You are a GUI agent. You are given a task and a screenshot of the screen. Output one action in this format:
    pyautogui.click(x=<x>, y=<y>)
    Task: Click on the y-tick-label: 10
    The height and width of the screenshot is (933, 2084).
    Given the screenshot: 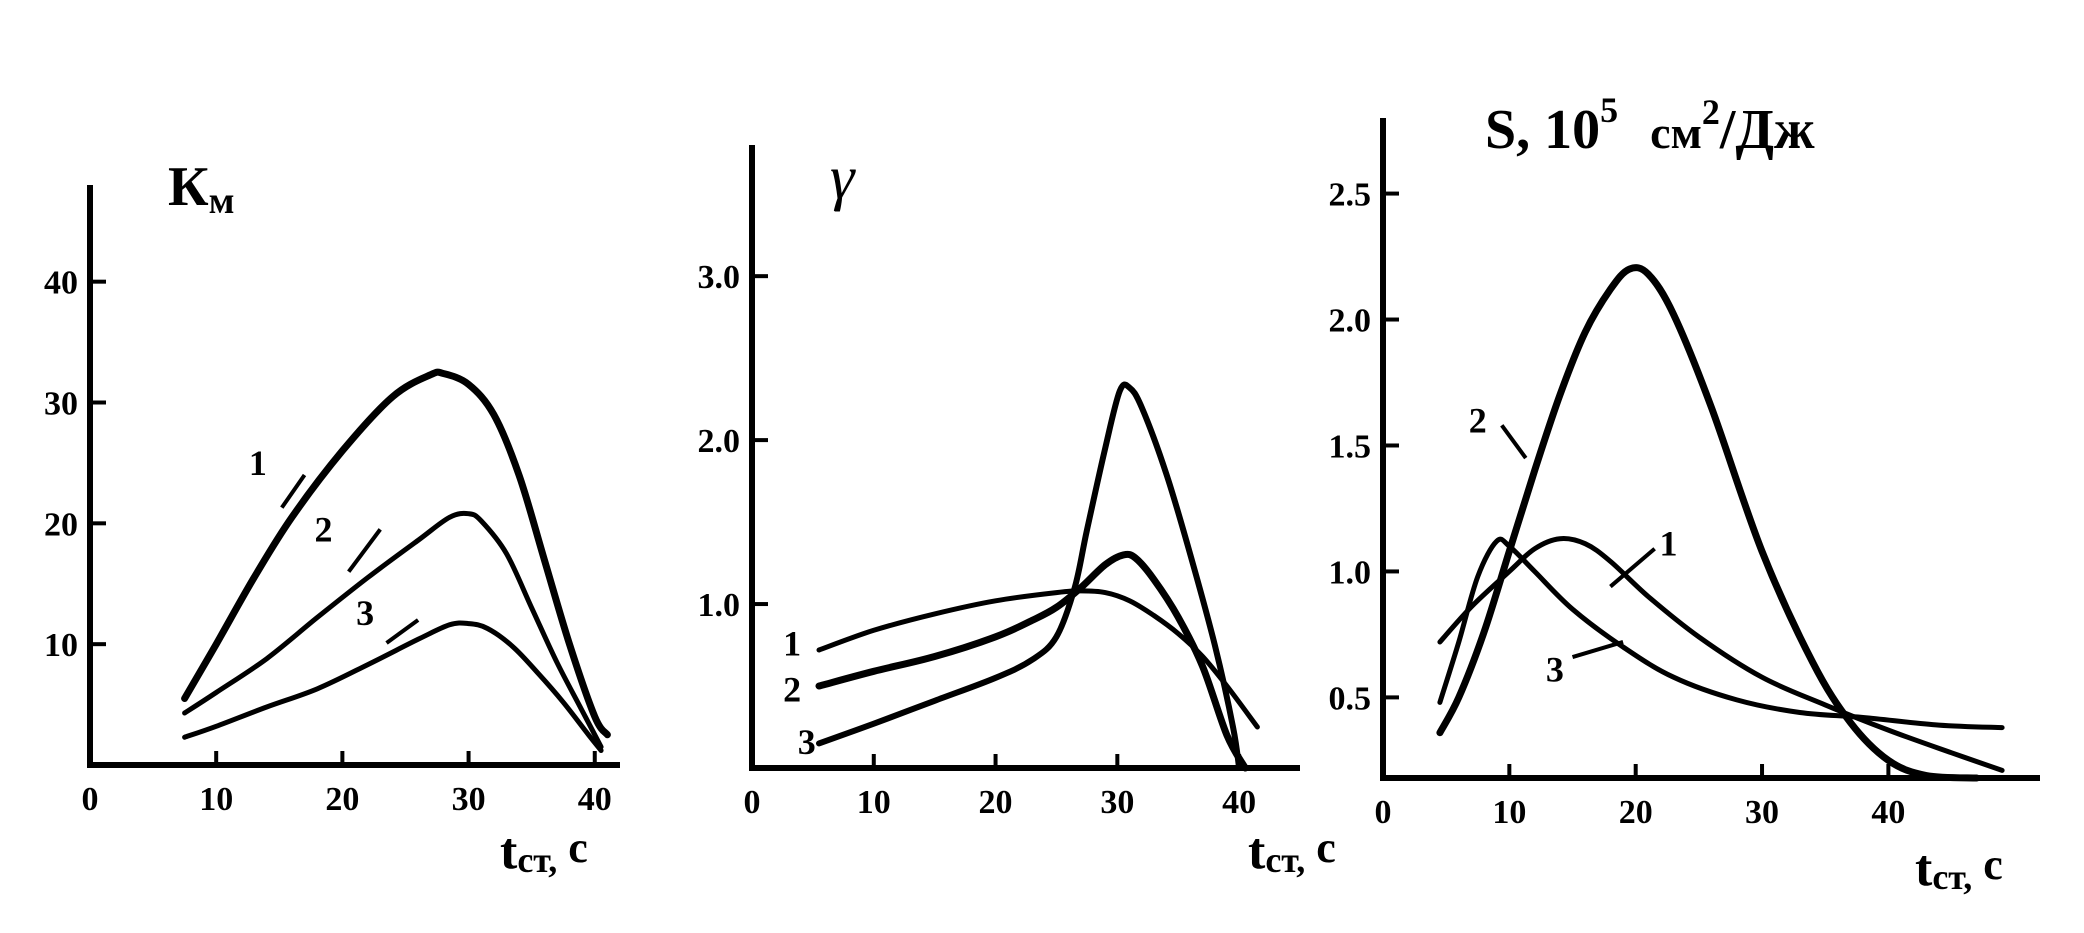 What is the action you would take?
    pyautogui.click(x=61, y=645)
    